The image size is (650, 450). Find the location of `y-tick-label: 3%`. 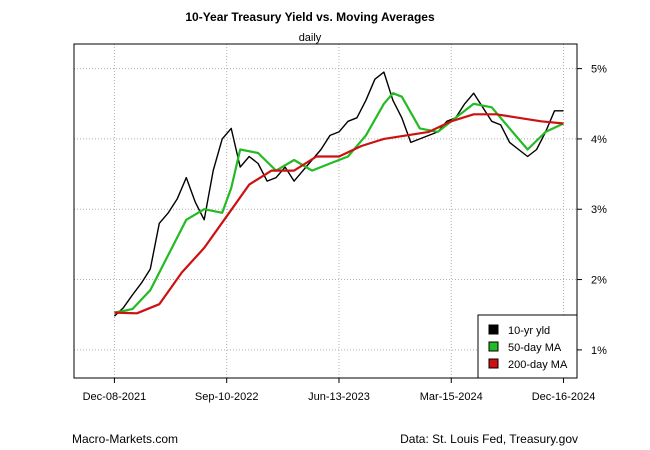

y-tick-label: 3% is located at coordinates (599, 210).